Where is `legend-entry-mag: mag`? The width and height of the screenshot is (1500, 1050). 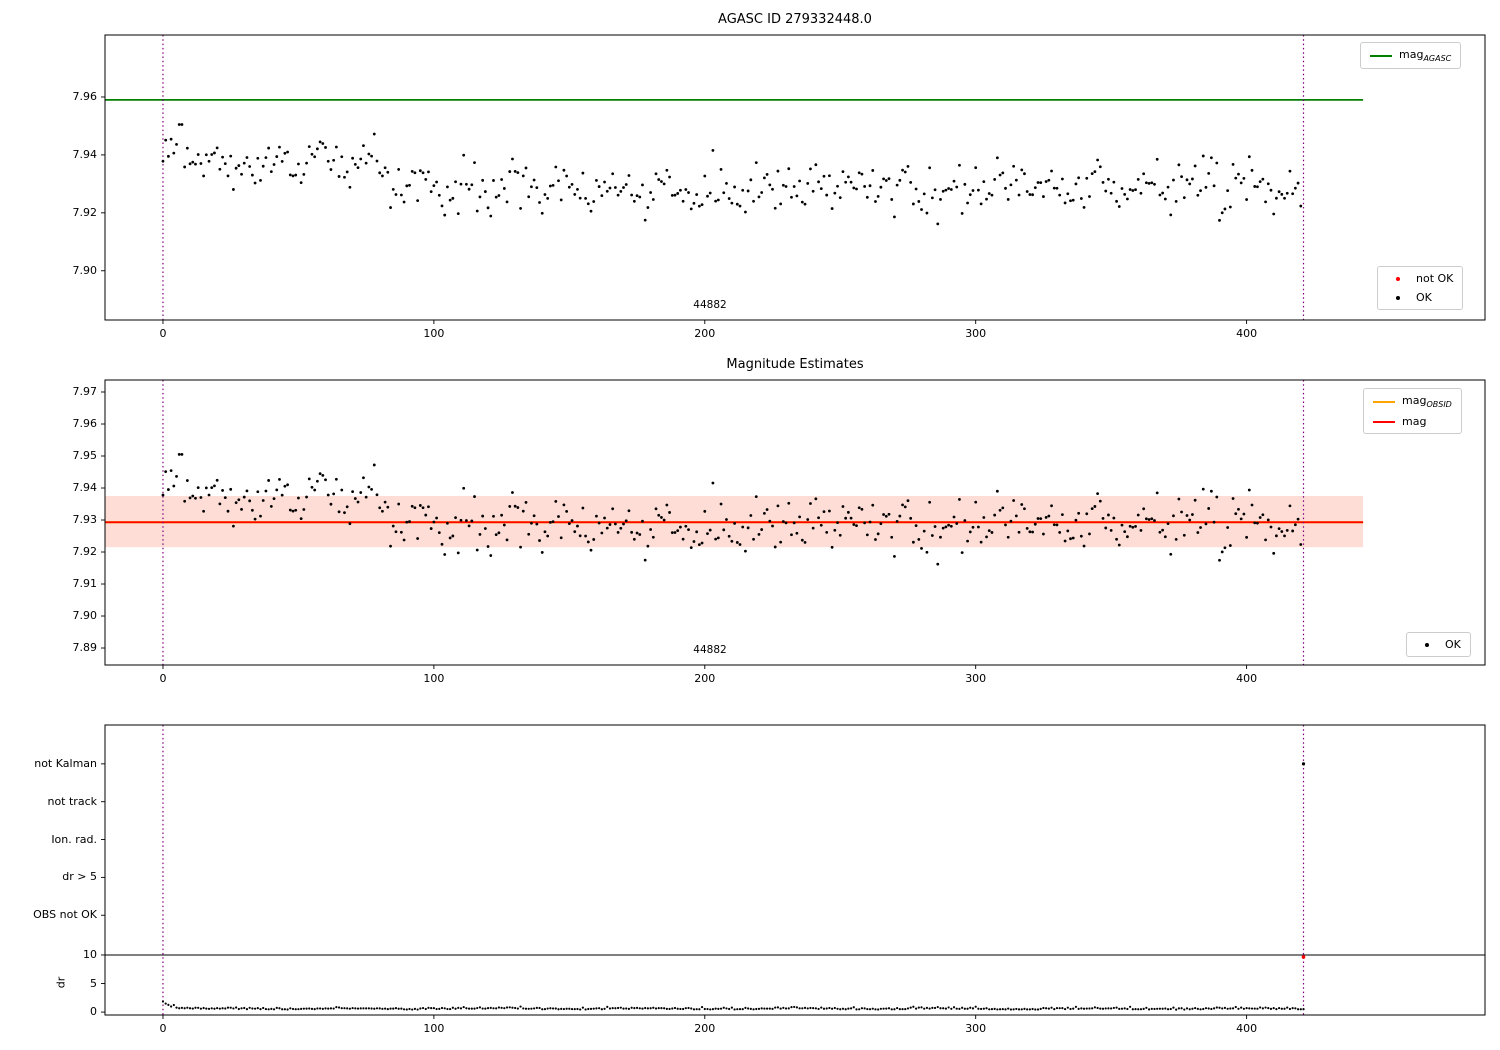 legend-entry-mag: mag is located at coordinates (1412, 421).